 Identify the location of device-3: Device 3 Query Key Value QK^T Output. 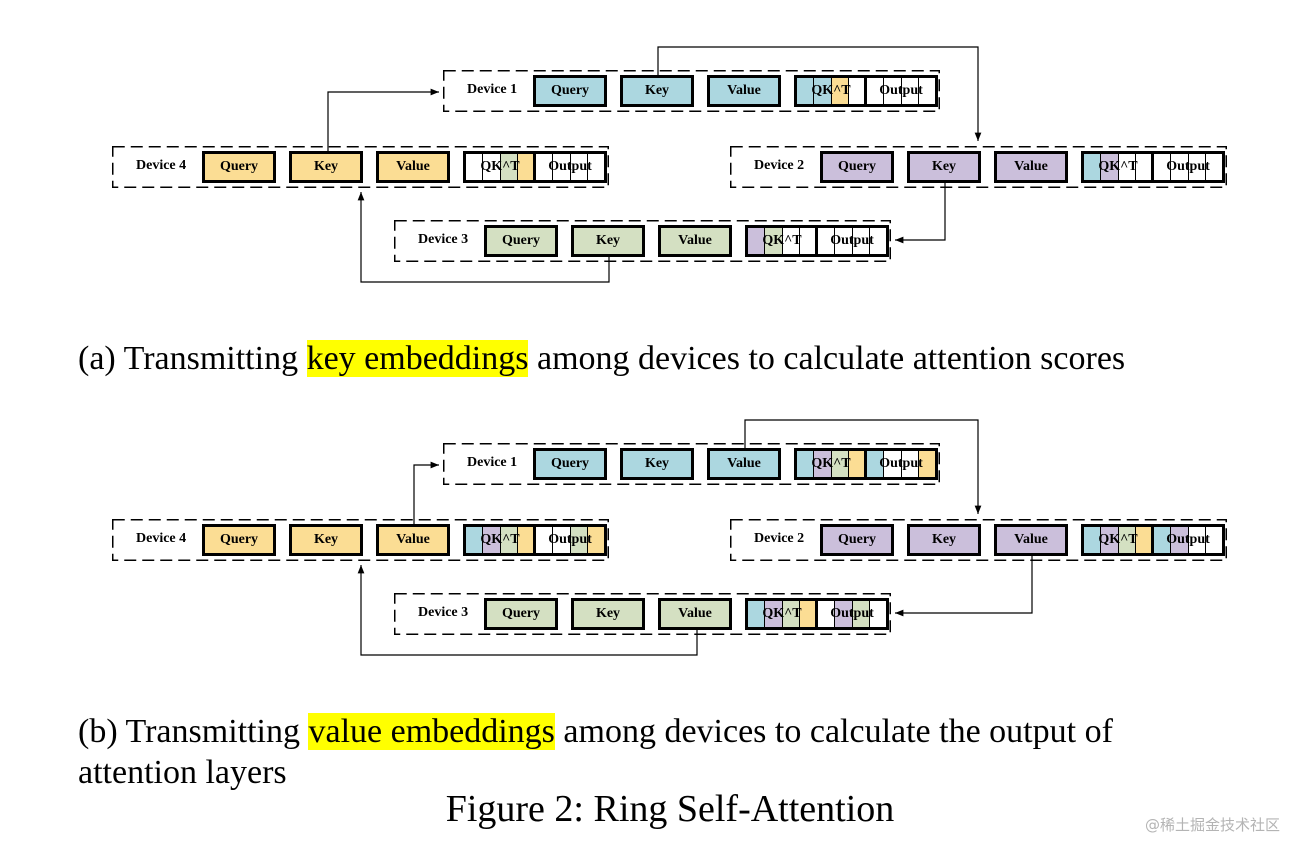
(642, 614).